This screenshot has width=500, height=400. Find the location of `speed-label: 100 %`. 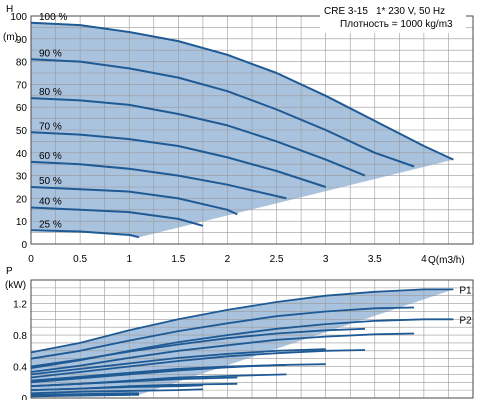

speed-label: 100 % is located at coordinates (53, 17).